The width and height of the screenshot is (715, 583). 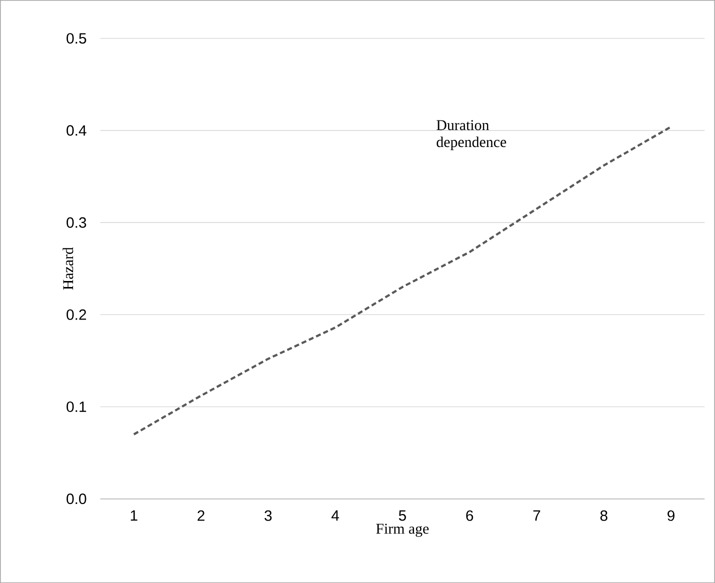 What do you see at coordinates (536, 515) in the screenshot?
I see `x-tick-label: 7` at bounding box center [536, 515].